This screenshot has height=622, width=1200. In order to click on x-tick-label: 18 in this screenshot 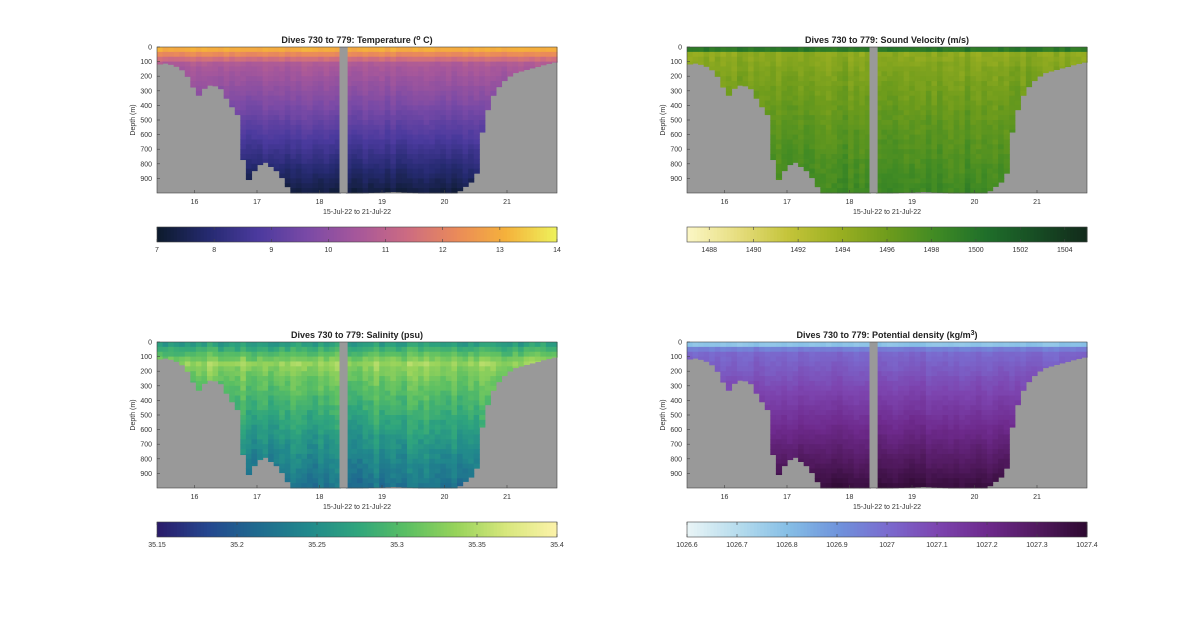, I will do `click(320, 497)`.